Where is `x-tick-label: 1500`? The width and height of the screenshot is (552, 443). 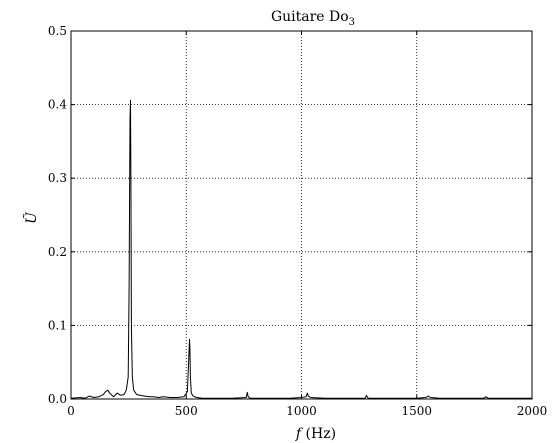 x-tick-label: 1500 is located at coordinates (416, 411).